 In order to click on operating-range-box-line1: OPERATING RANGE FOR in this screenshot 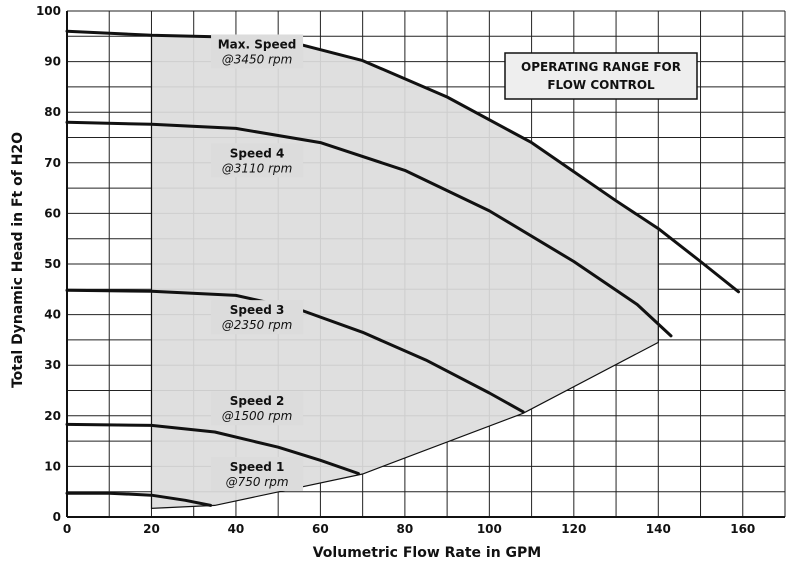, I will do `click(601, 67)`.